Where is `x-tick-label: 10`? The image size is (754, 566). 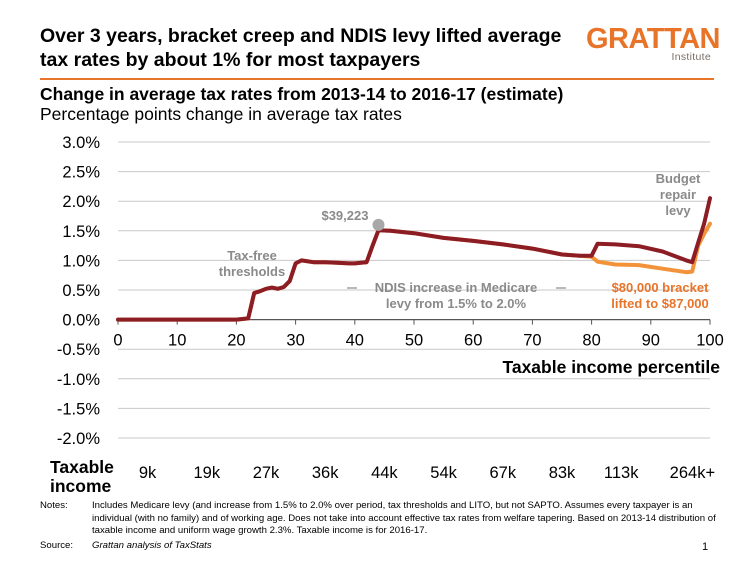 x-tick-label: 10 is located at coordinates (177, 341).